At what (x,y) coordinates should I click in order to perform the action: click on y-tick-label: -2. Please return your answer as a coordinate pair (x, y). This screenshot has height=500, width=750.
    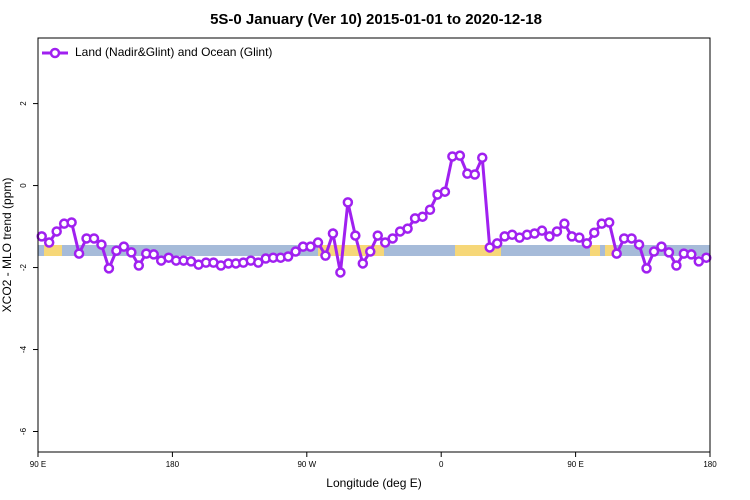
    Looking at the image, I should click on (23, 267).